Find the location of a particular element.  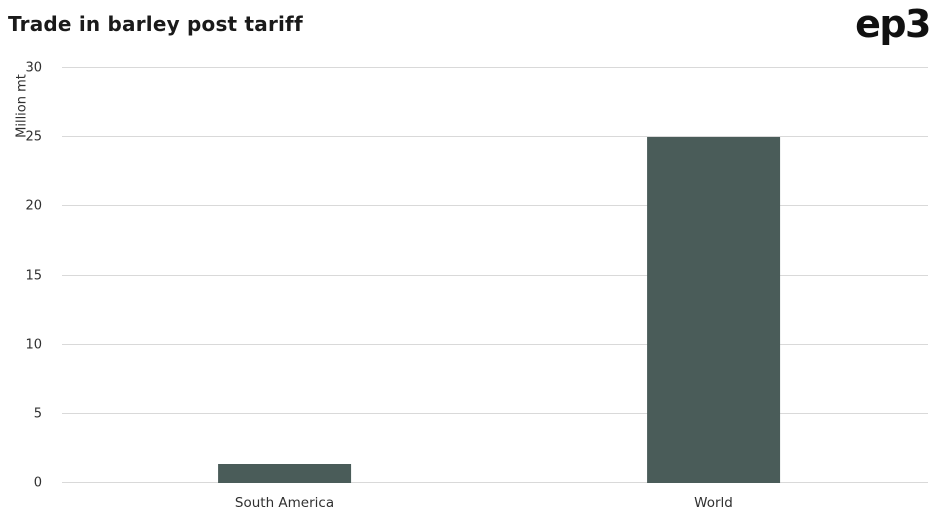

bar-world is located at coordinates (713, 310).